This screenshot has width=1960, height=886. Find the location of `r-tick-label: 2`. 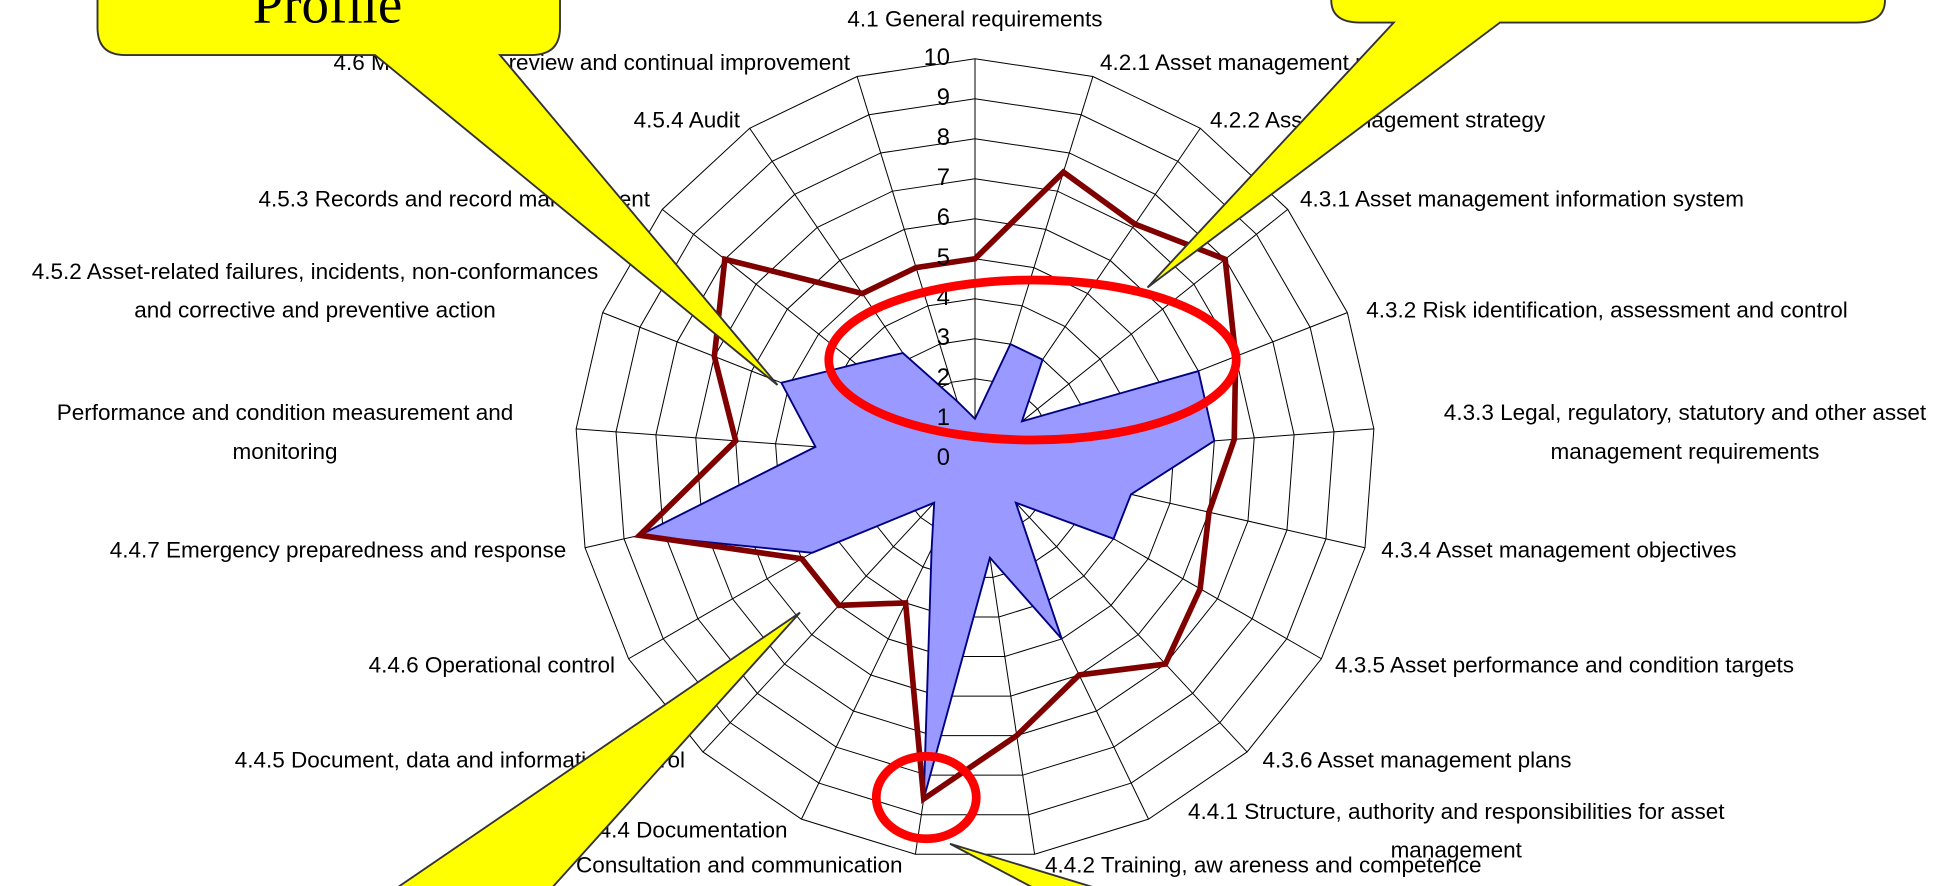

r-tick-label: 2 is located at coordinates (943, 377).